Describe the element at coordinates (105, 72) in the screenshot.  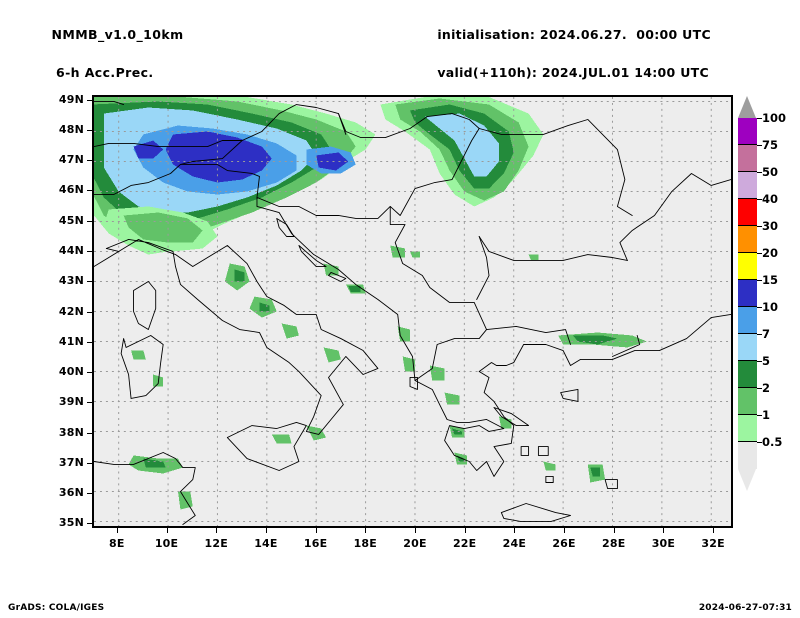
I see `field-name-label: 6-h Acc.Prec.` at that location.